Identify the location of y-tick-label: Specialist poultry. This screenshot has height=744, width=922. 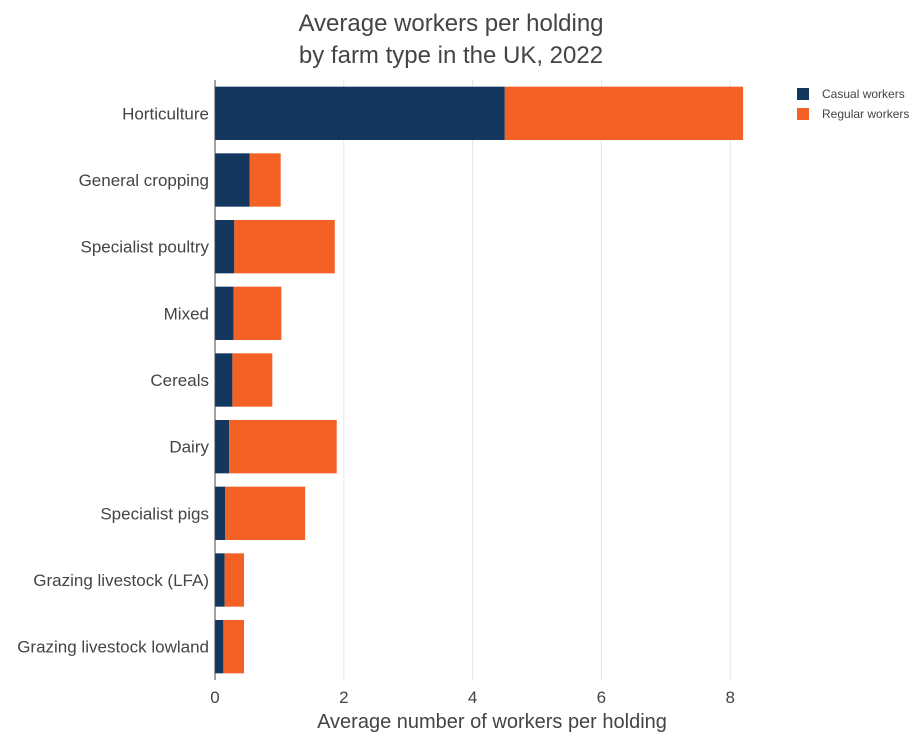
(144, 247).